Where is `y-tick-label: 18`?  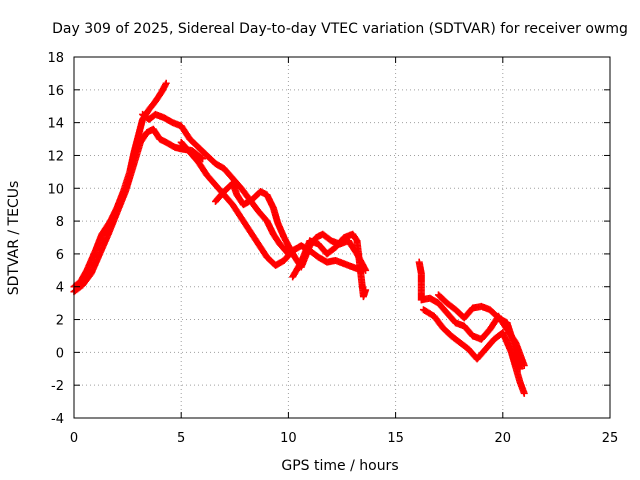 y-tick-label: 18 is located at coordinates (55, 58).